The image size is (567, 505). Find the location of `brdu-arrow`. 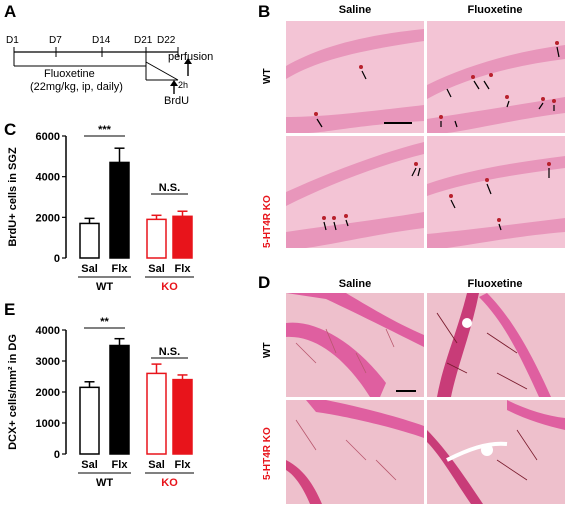

brdu-arrow is located at coordinates (174, 83).